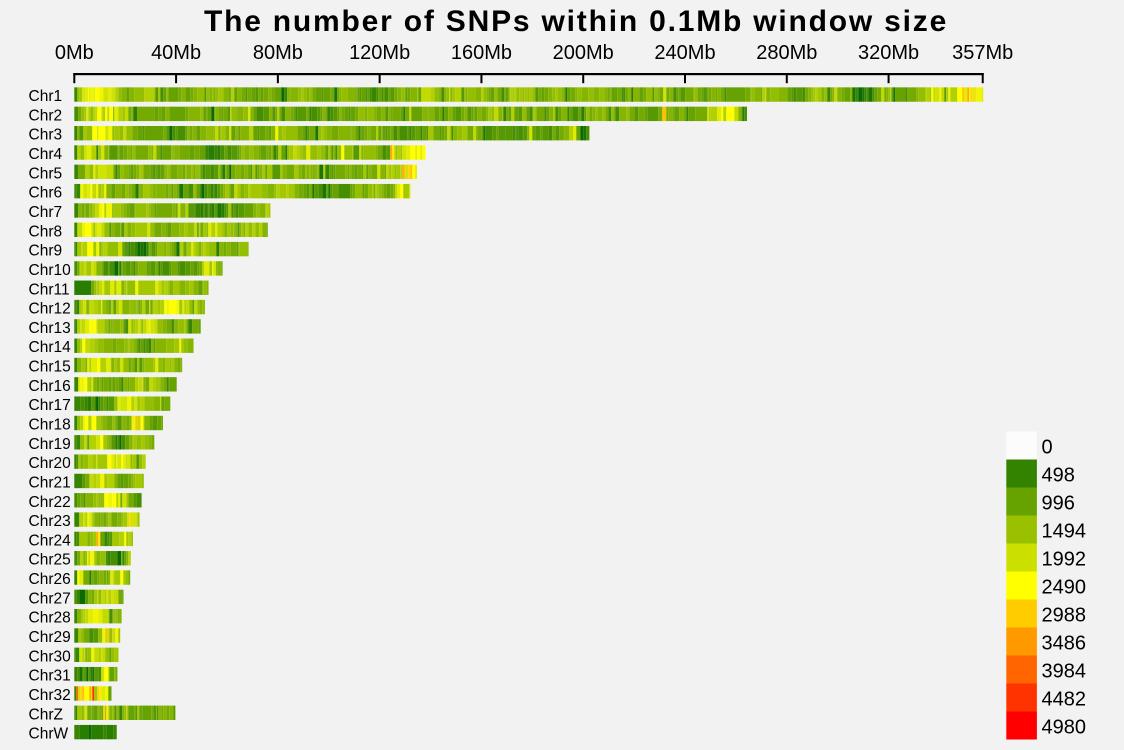 The width and height of the screenshot is (1124, 750). Describe the element at coordinates (1058, 476) in the screenshot. I see `svg-text: 498` at that location.